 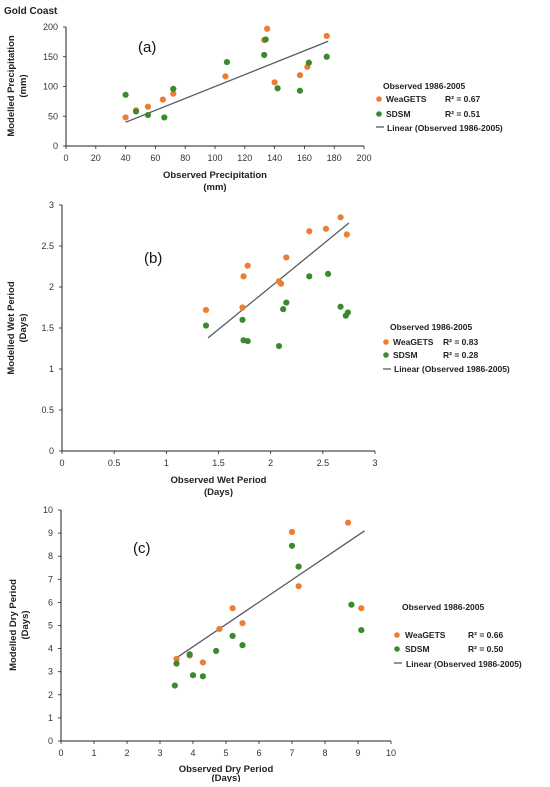 I want to click on legend-weagets-label-c: WeaGETS, so click(x=425, y=635).